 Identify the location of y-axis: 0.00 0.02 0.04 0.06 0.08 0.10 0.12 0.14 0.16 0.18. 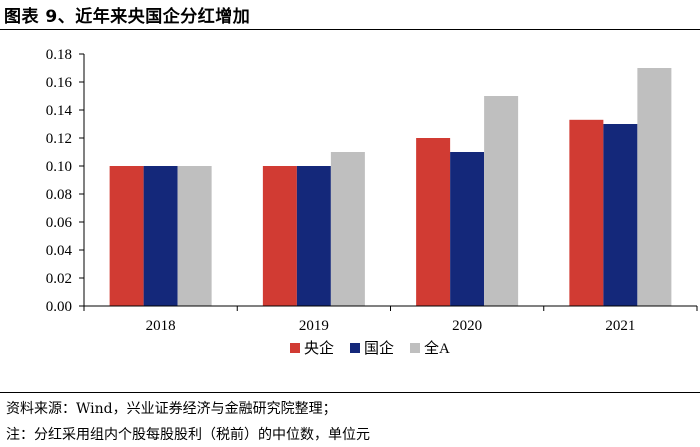
(65, 181).